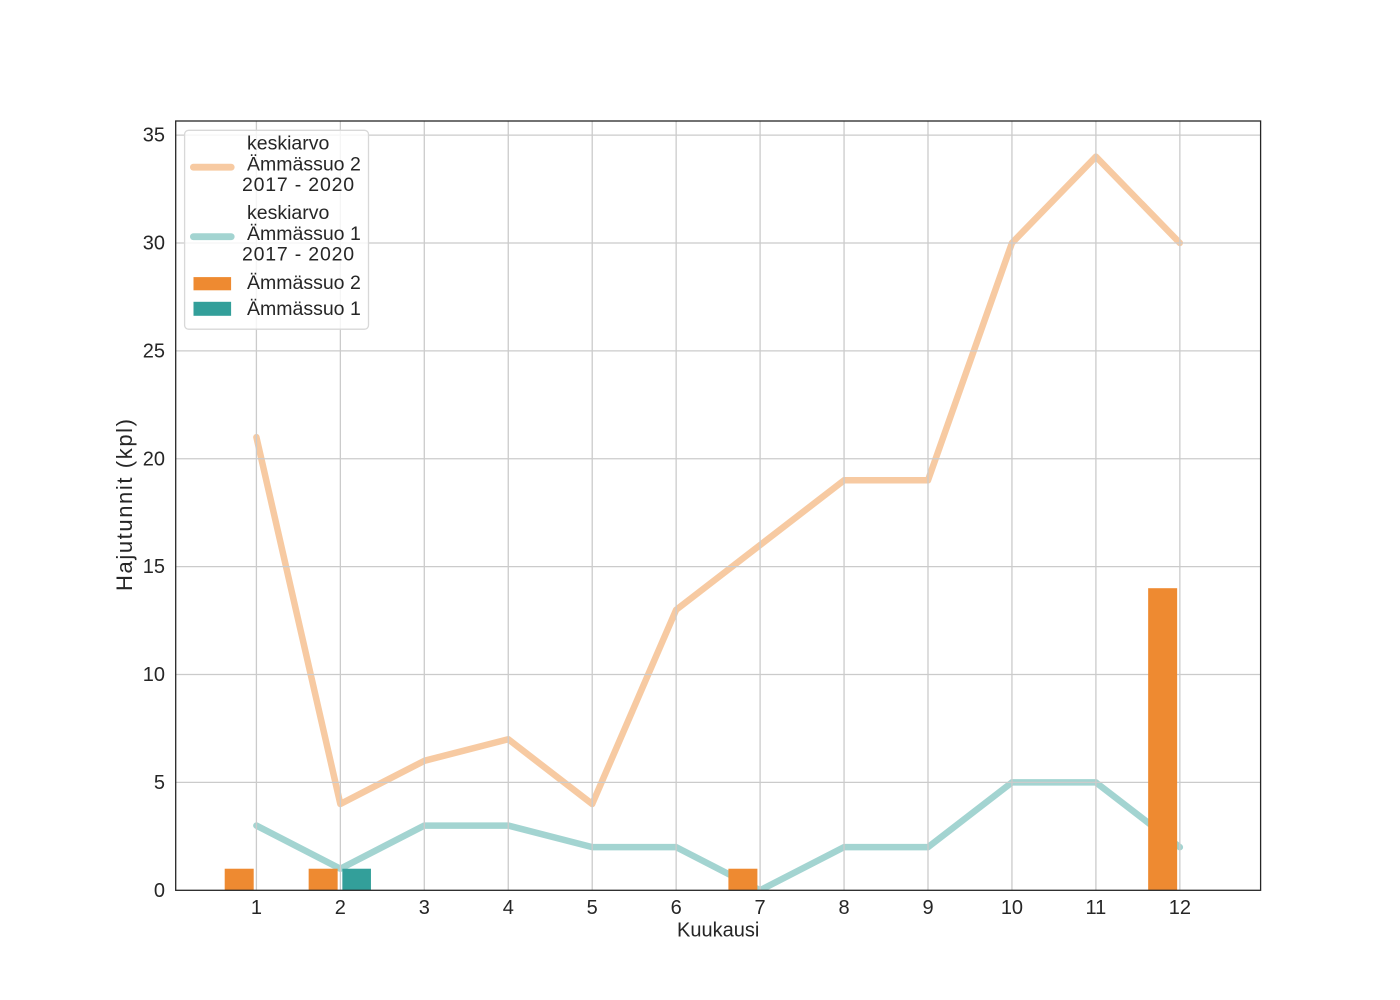 This screenshot has height=1000, width=1400. I want to click on svg-text: 1, so click(256, 908).